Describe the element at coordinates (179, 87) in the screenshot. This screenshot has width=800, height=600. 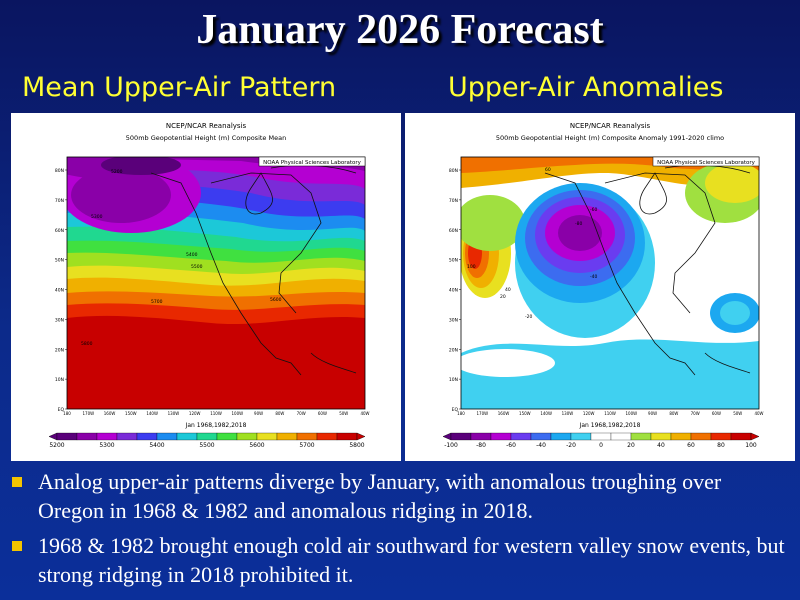
I see `left-heading: Mean Upper-Air Pattern` at that location.